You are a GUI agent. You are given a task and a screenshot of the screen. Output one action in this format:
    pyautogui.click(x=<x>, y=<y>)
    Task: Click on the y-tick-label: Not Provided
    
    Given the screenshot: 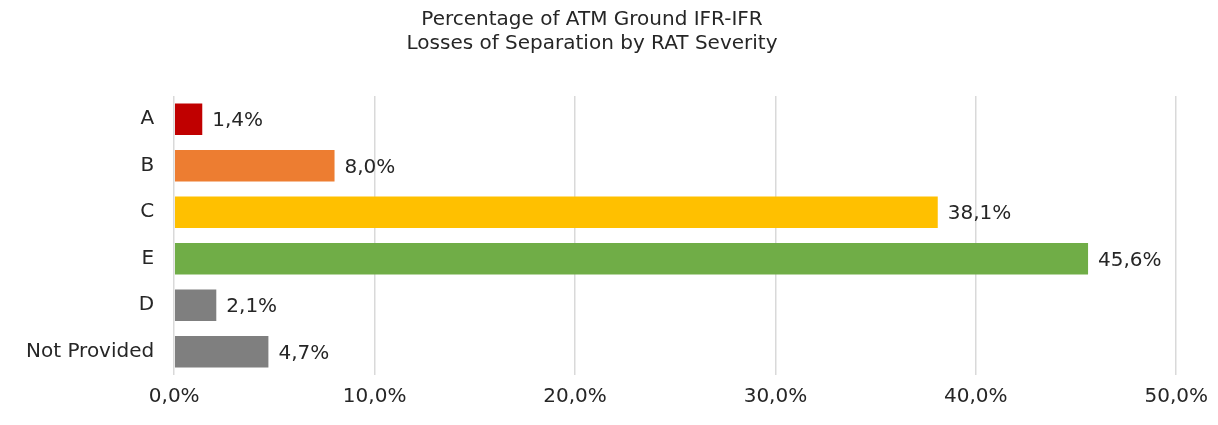 What is the action you would take?
    pyautogui.click(x=90, y=349)
    